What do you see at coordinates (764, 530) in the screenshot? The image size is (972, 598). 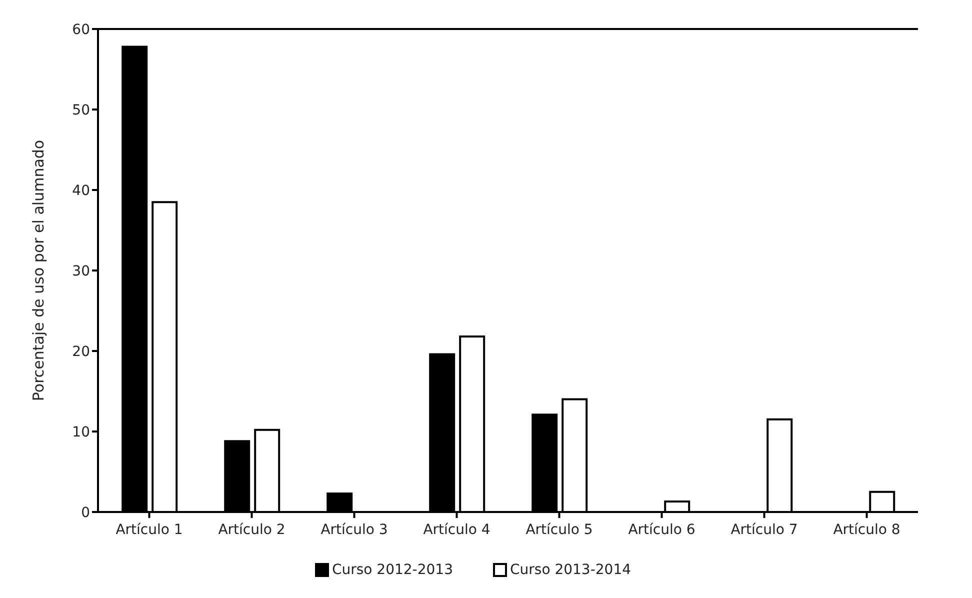 I see `x-tick-label: Artículo 7` at bounding box center [764, 530].